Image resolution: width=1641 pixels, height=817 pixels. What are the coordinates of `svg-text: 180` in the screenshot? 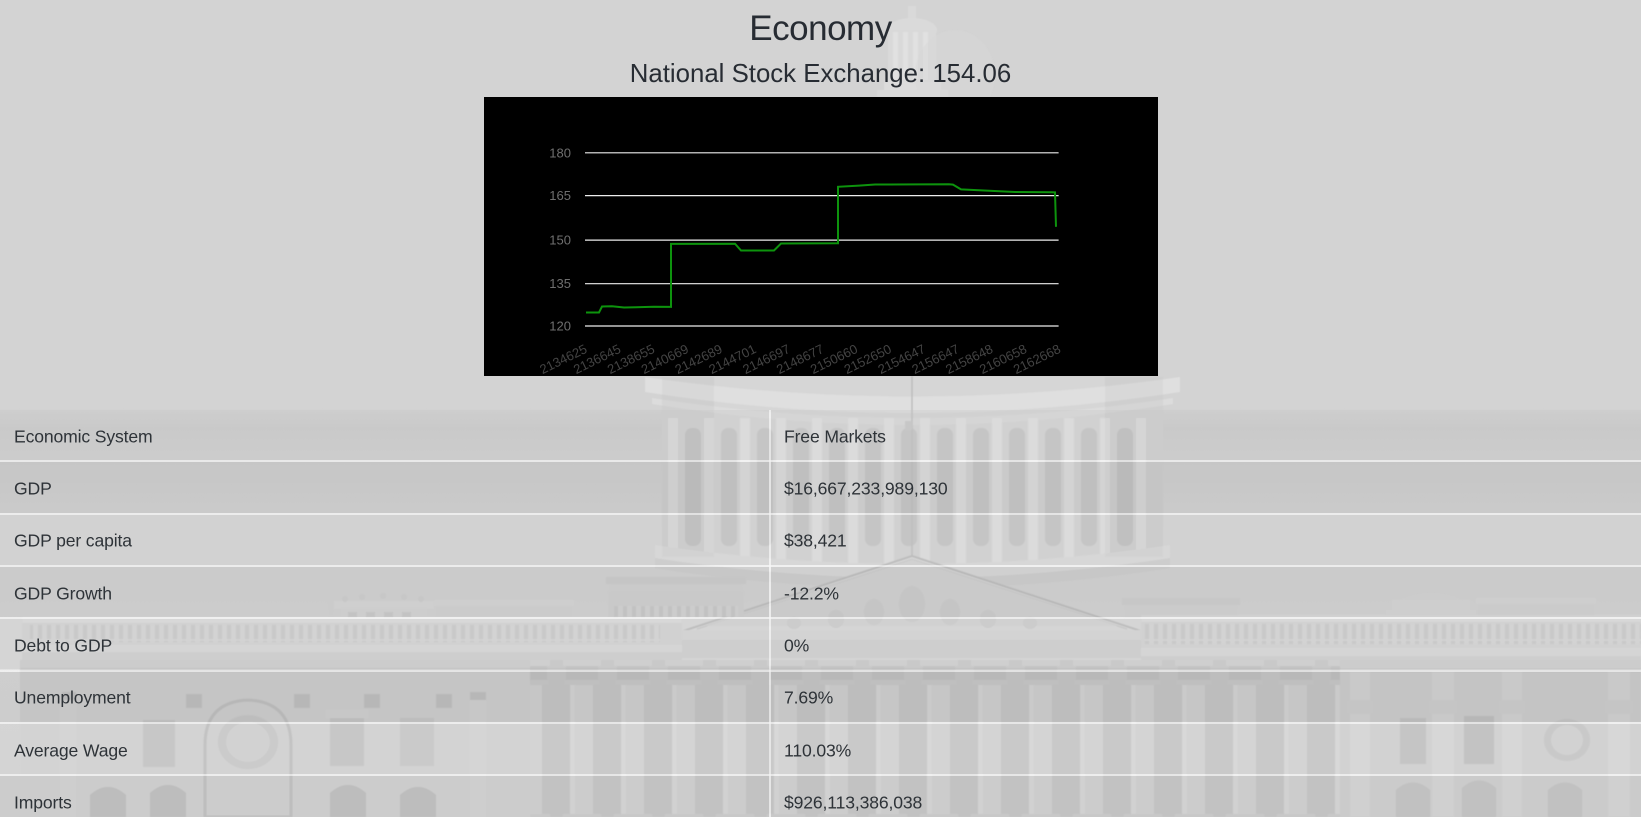 It's located at (560, 152).